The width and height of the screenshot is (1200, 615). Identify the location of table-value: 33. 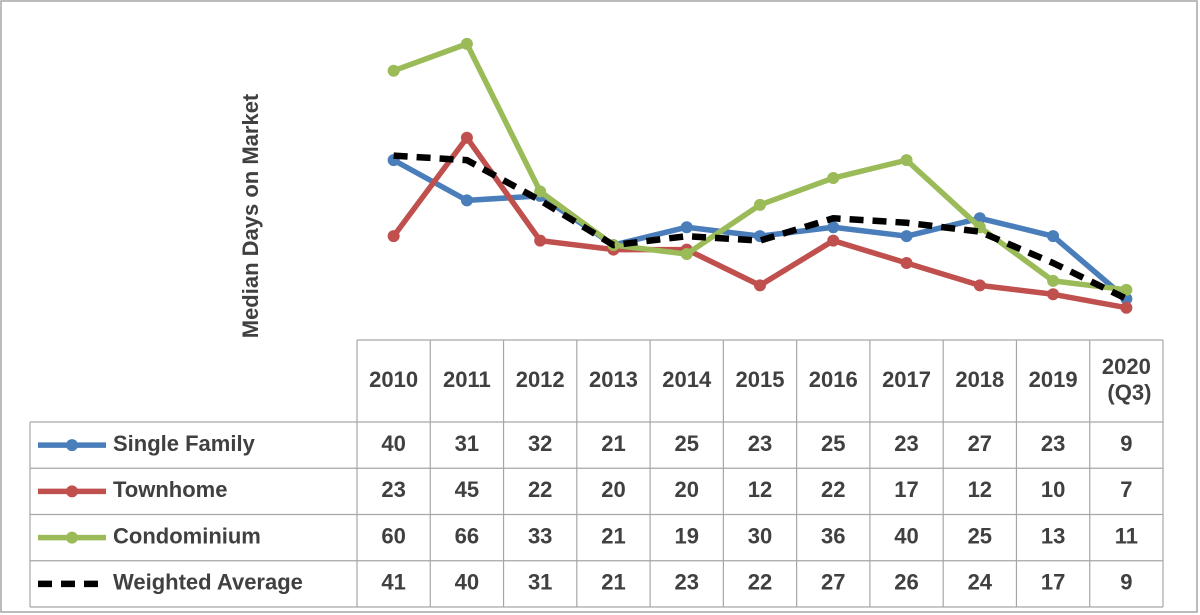
(540, 535).